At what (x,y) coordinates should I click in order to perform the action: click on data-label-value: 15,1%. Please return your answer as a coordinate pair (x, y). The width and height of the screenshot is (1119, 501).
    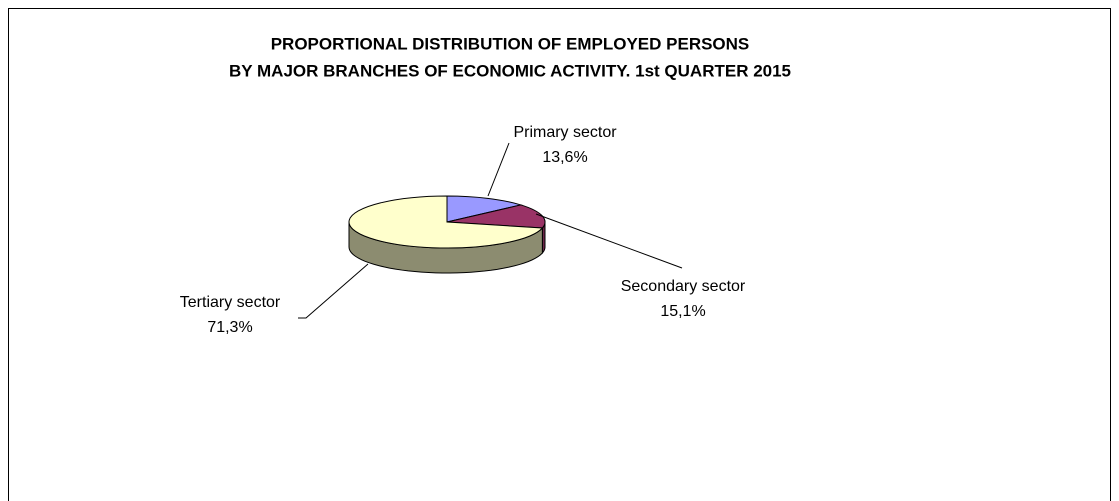
    Looking at the image, I should click on (682, 311).